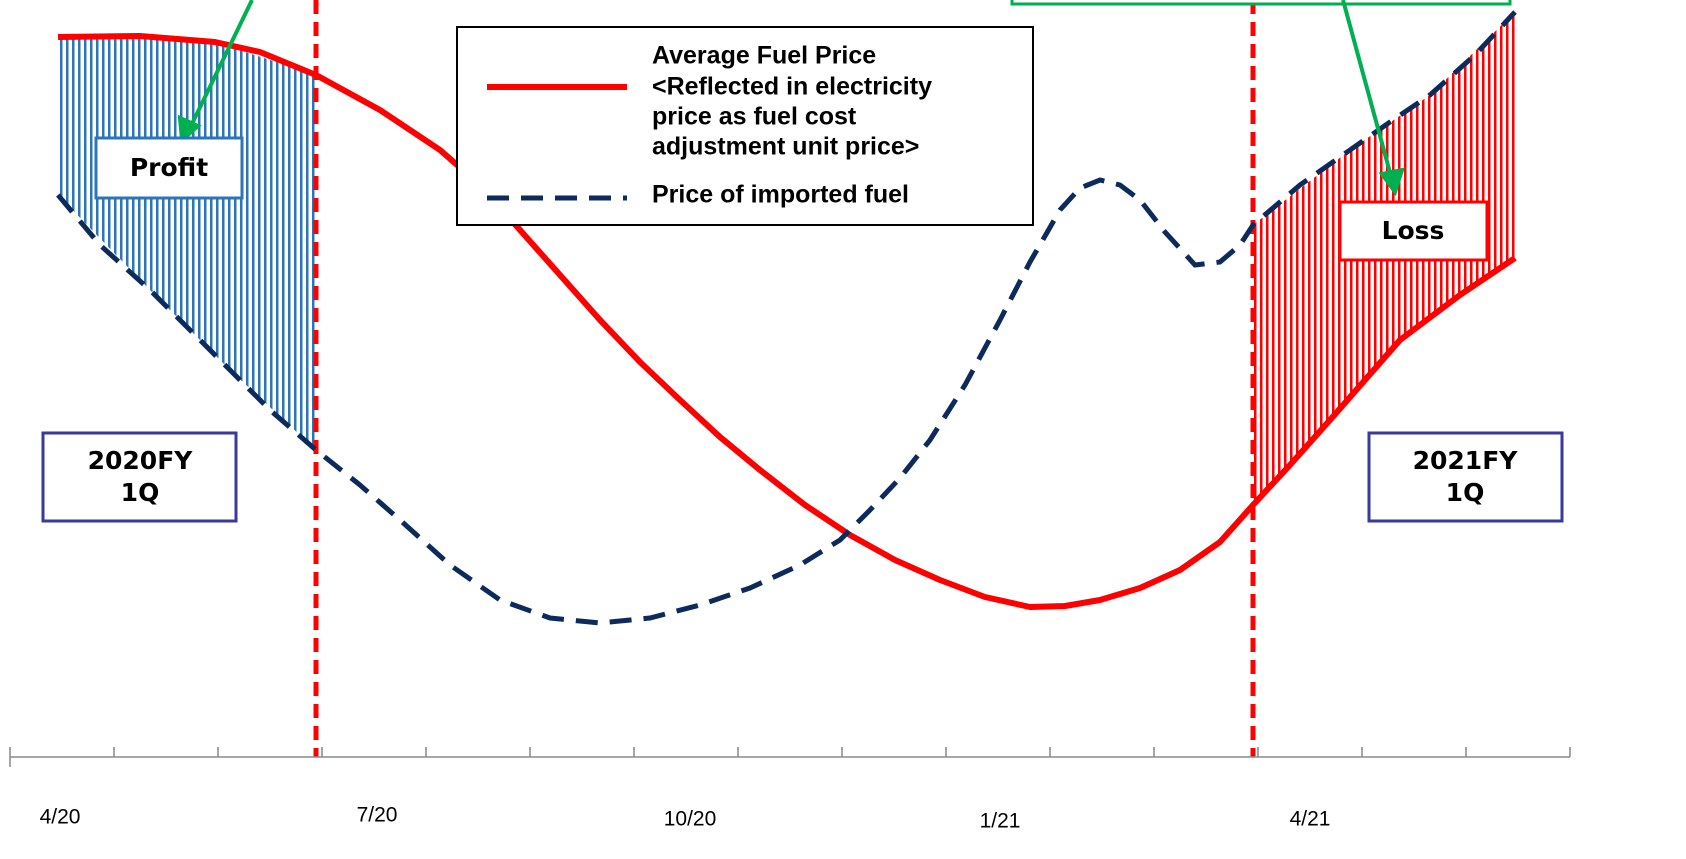  What do you see at coordinates (790, 757) in the screenshot?
I see `x-ticks` at bounding box center [790, 757].